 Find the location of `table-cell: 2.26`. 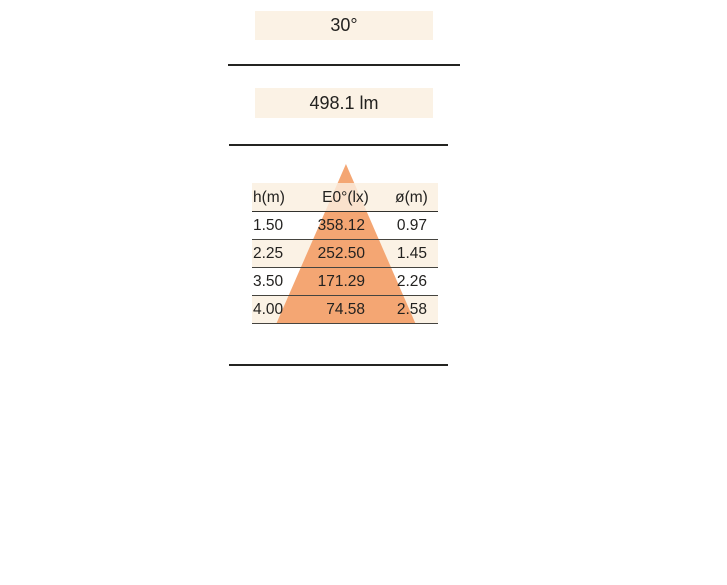

table-cell: 2.26 is located at coordinates (411, 281).